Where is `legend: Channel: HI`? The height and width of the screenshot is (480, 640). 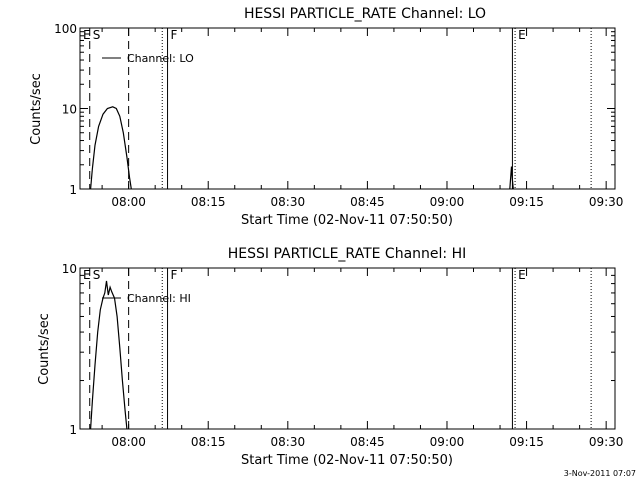 legend: Channel: HI is located at coordinates (146, 298).